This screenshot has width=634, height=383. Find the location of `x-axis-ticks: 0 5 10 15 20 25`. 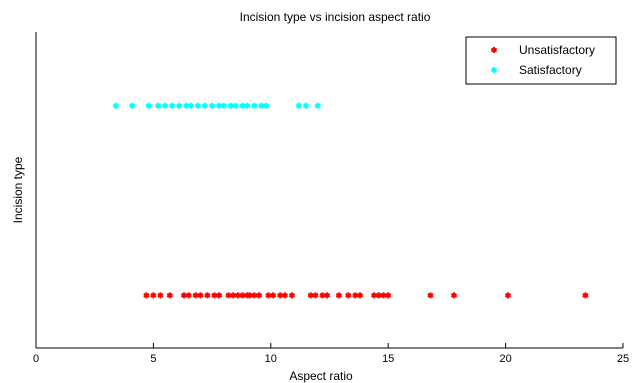

x-axis-ticks: 0 5 10 15 20 25 is located at coordinates (331, 354).